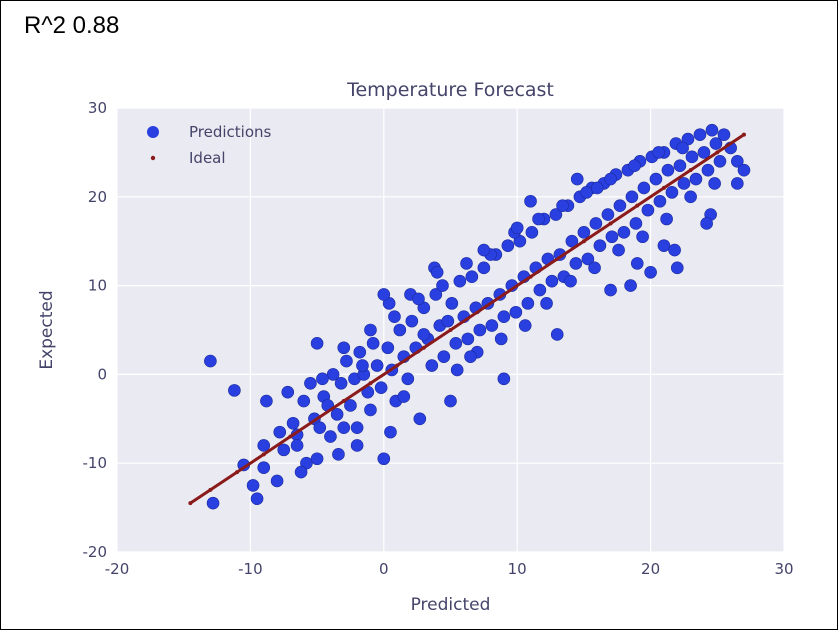  What do you see at coordinates (451, 605) in the screenshot?
I see `x-axis-label: Predicted` at bounding box center [451, 605].